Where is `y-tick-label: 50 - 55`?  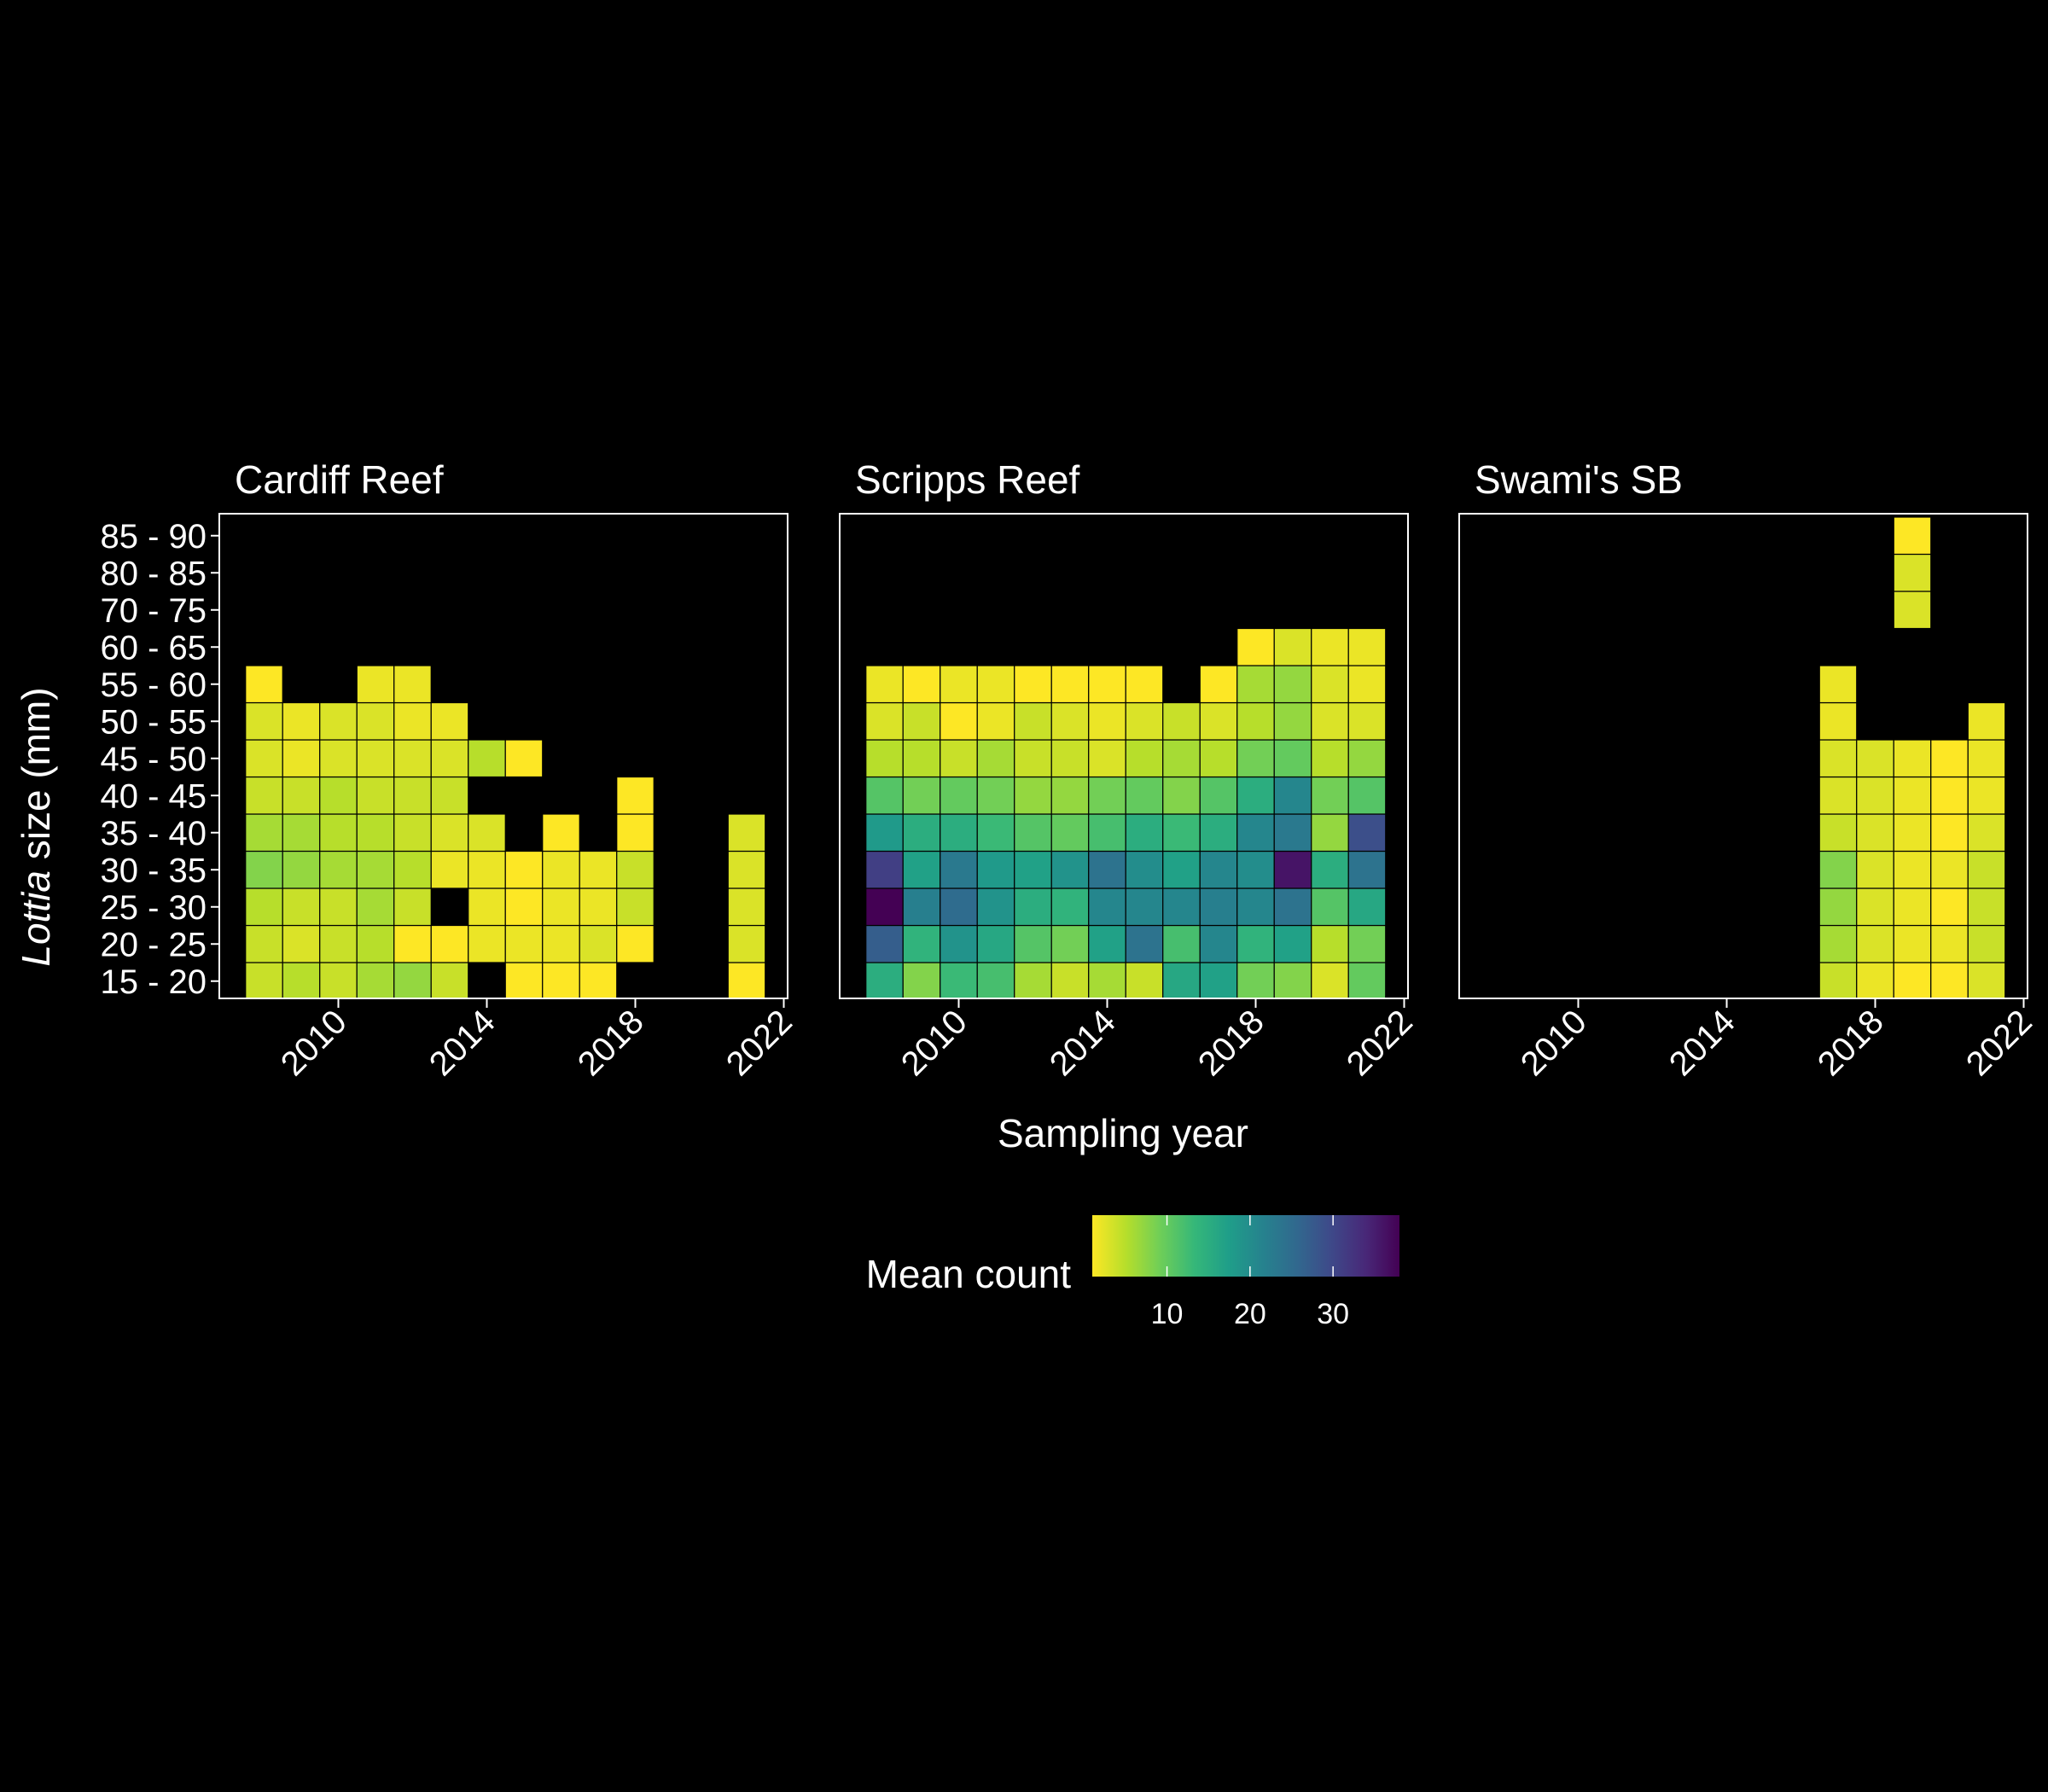 y-tick-label: 50 - 55 is located at coordinates (153, 722).